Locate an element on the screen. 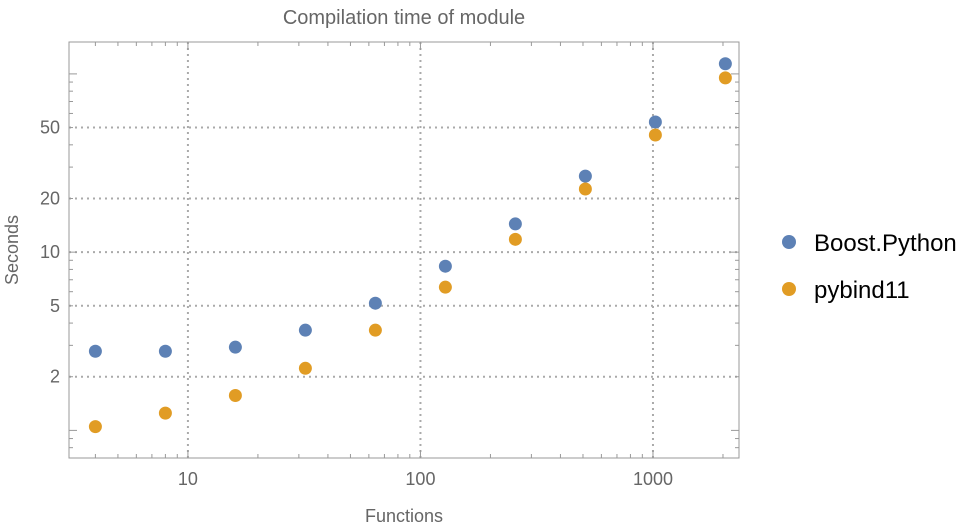 This screenshot has width=975, height=530. x-tick-label: 100 is located at coordinates (420, 479).